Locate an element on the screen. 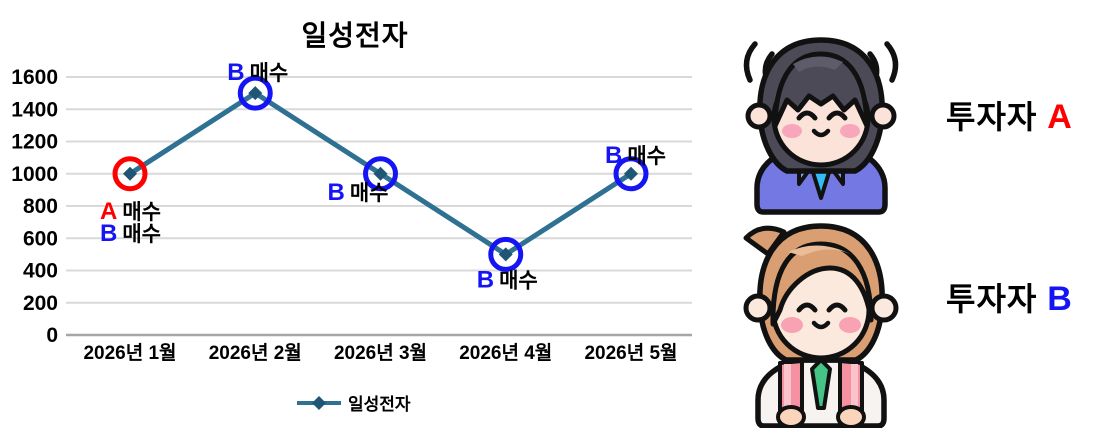 Image resolution: width=1104 pixels, height=428 pixels. investor-b-label: 투자자 B is located at coordinates (1009, 297).